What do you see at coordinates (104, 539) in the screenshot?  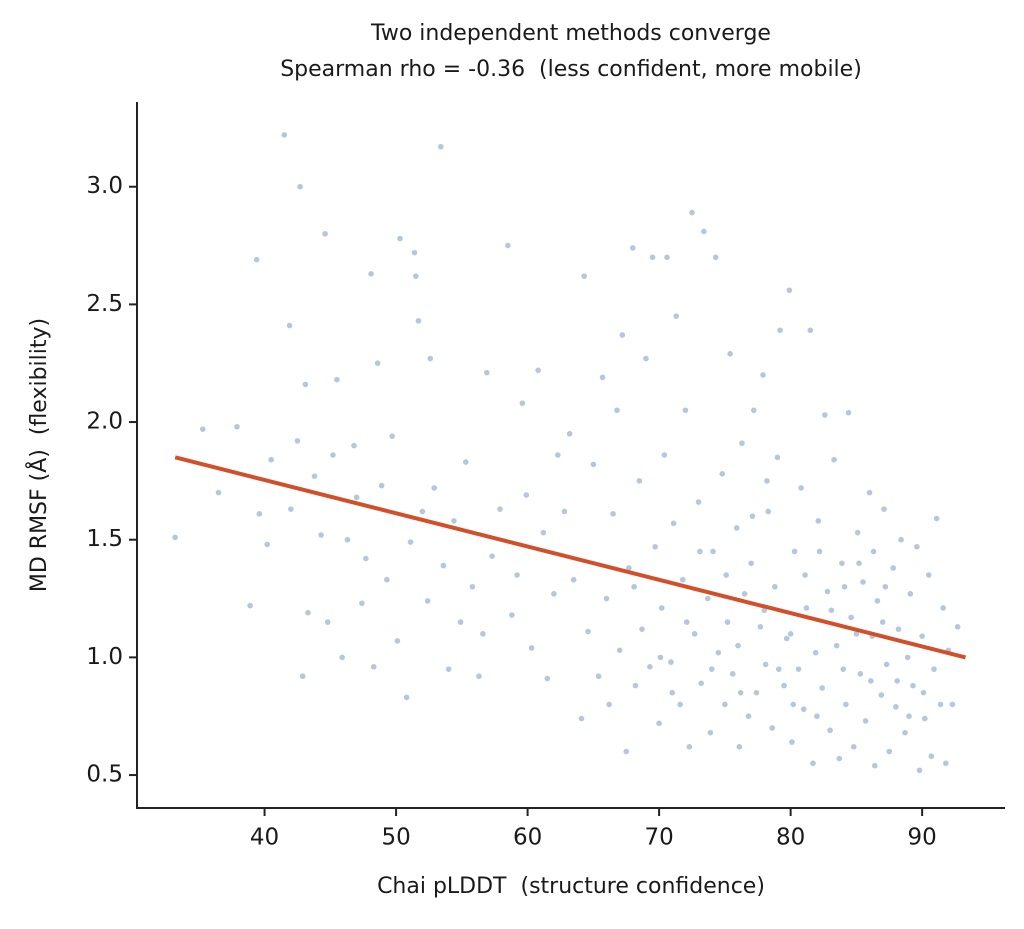 I see `y-tick-label: 1.5` at bounding box center [104, 539].